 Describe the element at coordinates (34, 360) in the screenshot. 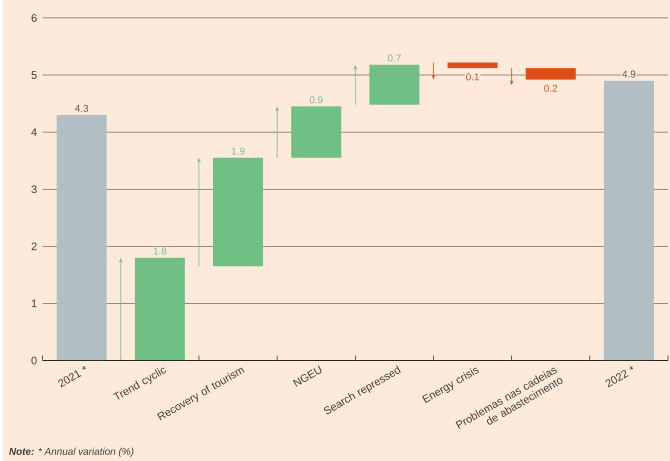

I see `y-tick-label: 0` at that location.